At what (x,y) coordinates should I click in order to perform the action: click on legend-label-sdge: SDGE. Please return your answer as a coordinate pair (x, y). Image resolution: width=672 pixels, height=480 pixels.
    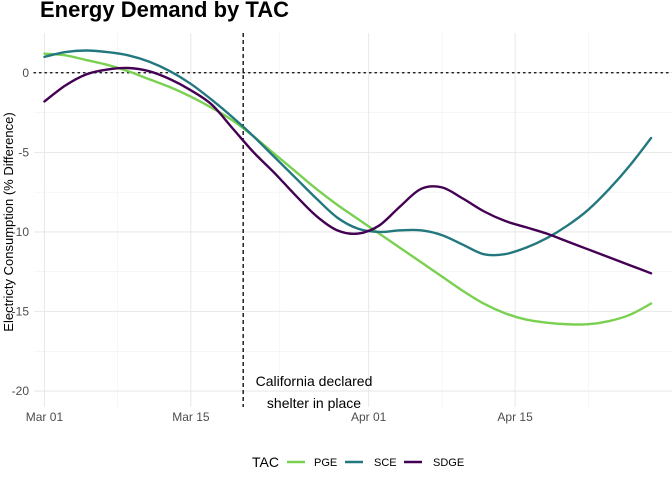
    Looking at the image, I should click on (448, 463).